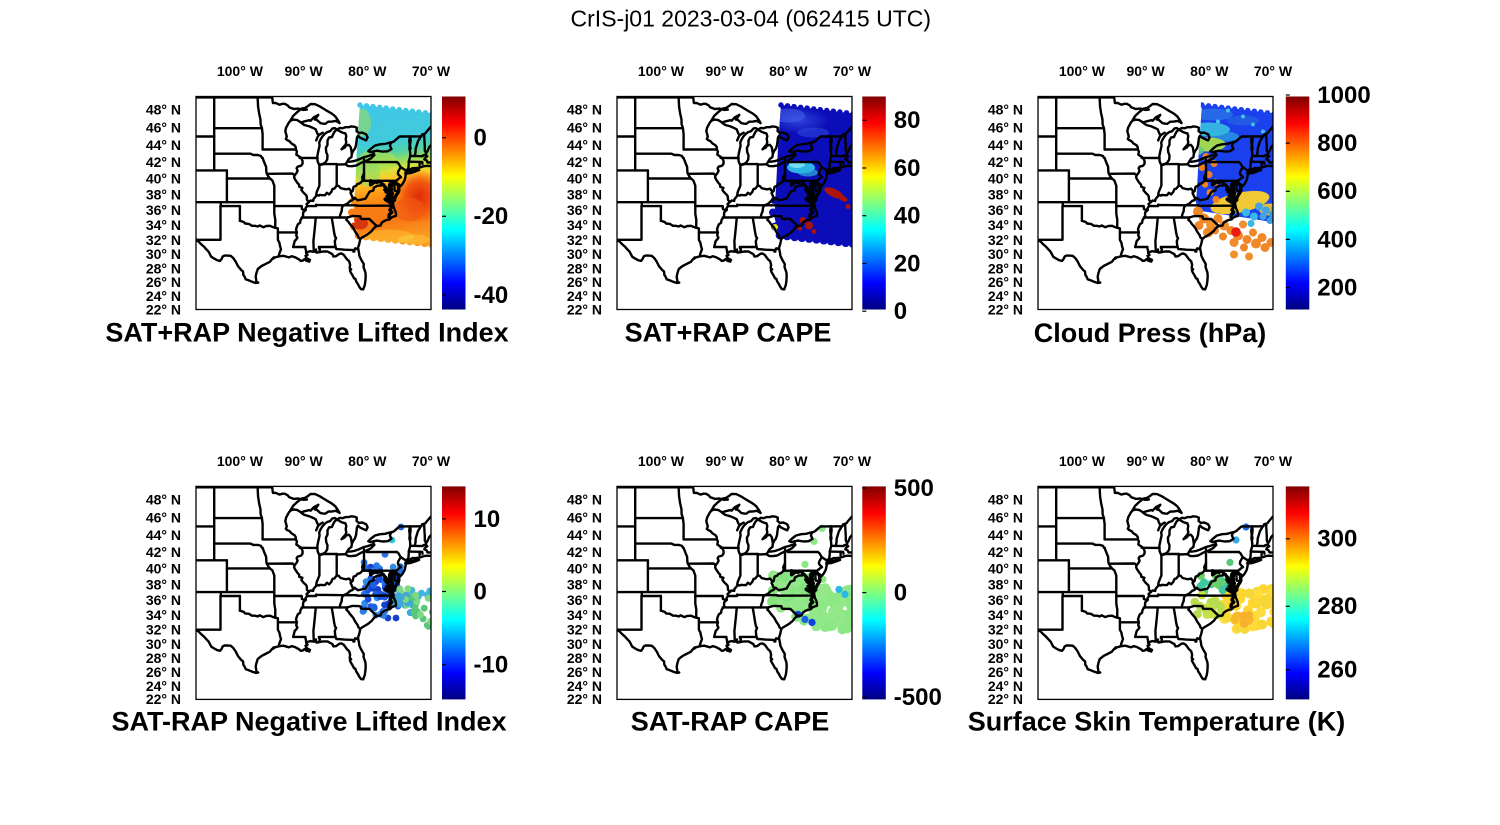 The width and height of the screenshot is (1500, 825). What do you see at coordinates (751, 19) in the screenshot?
I see `svg-text:CrIS-j01 2023-03-04 (062415 UT: CrIS-j01 2023-03-04 (062415 UTC)` at bounding box center [751, 19].